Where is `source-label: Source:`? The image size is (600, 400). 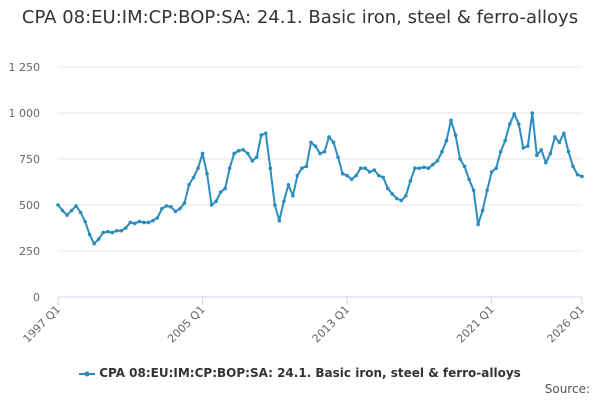 source-label: Source: is located at coordinates (567, 389).